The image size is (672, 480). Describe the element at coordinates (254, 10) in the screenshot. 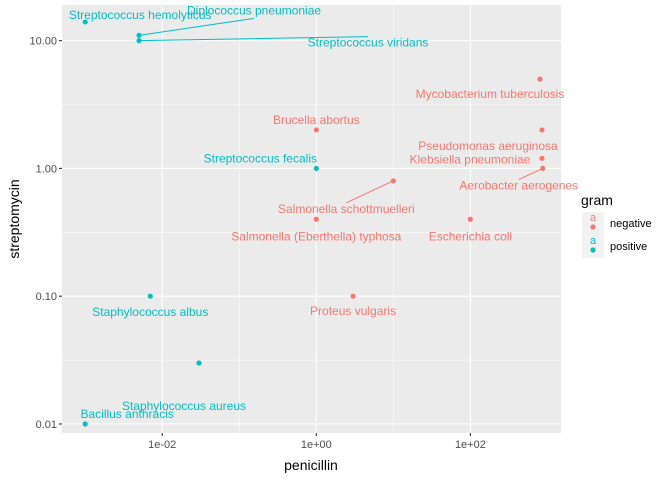

I see `point-label: Diplococcus pneumoniae` at that location.